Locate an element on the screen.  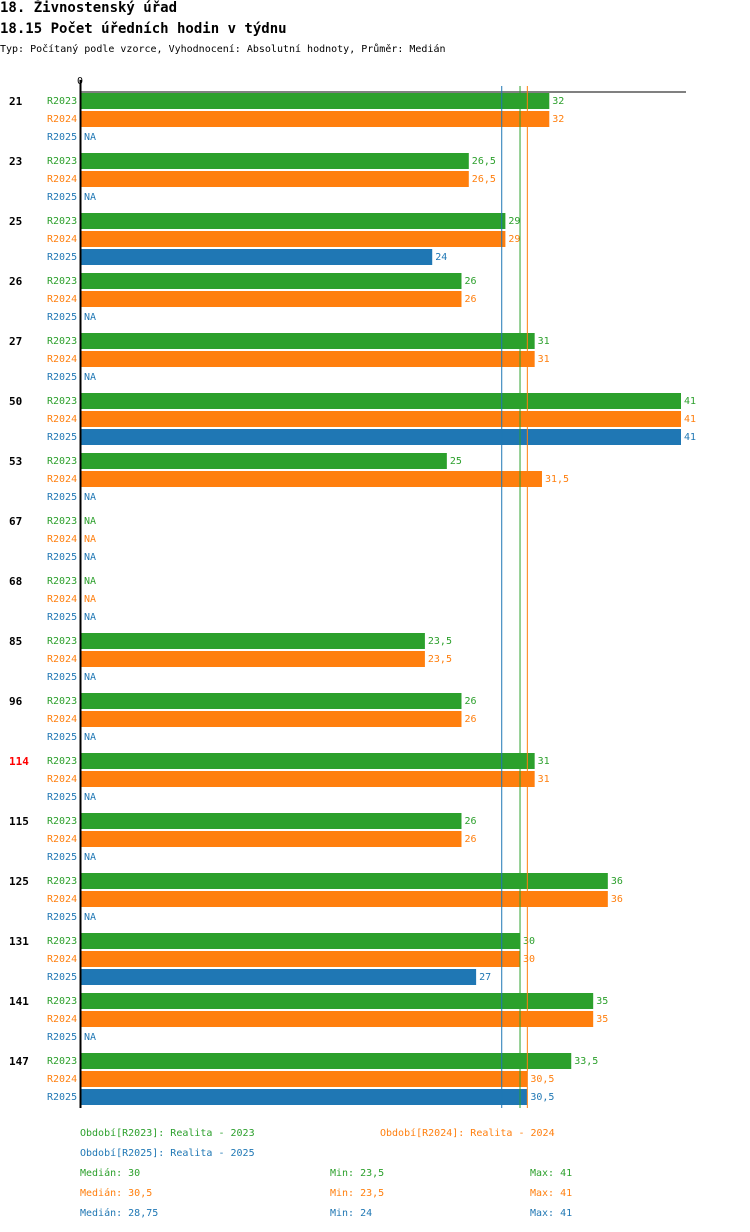
na-label-23-R2025: NA is located at coordinates (90, 197).